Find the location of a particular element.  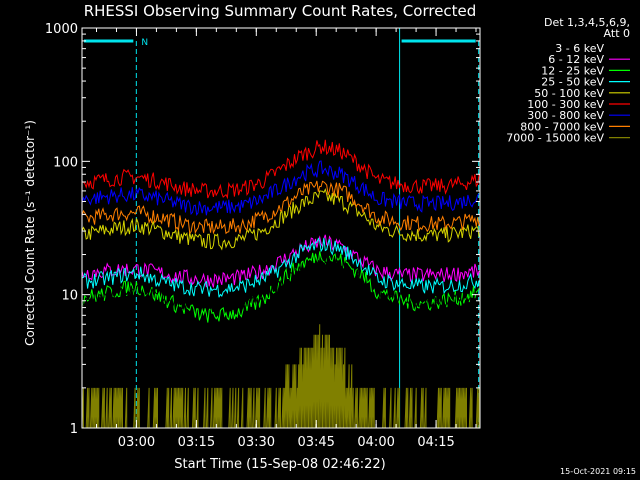

y-tick-label: 1 is located at coordinates (74, 429).